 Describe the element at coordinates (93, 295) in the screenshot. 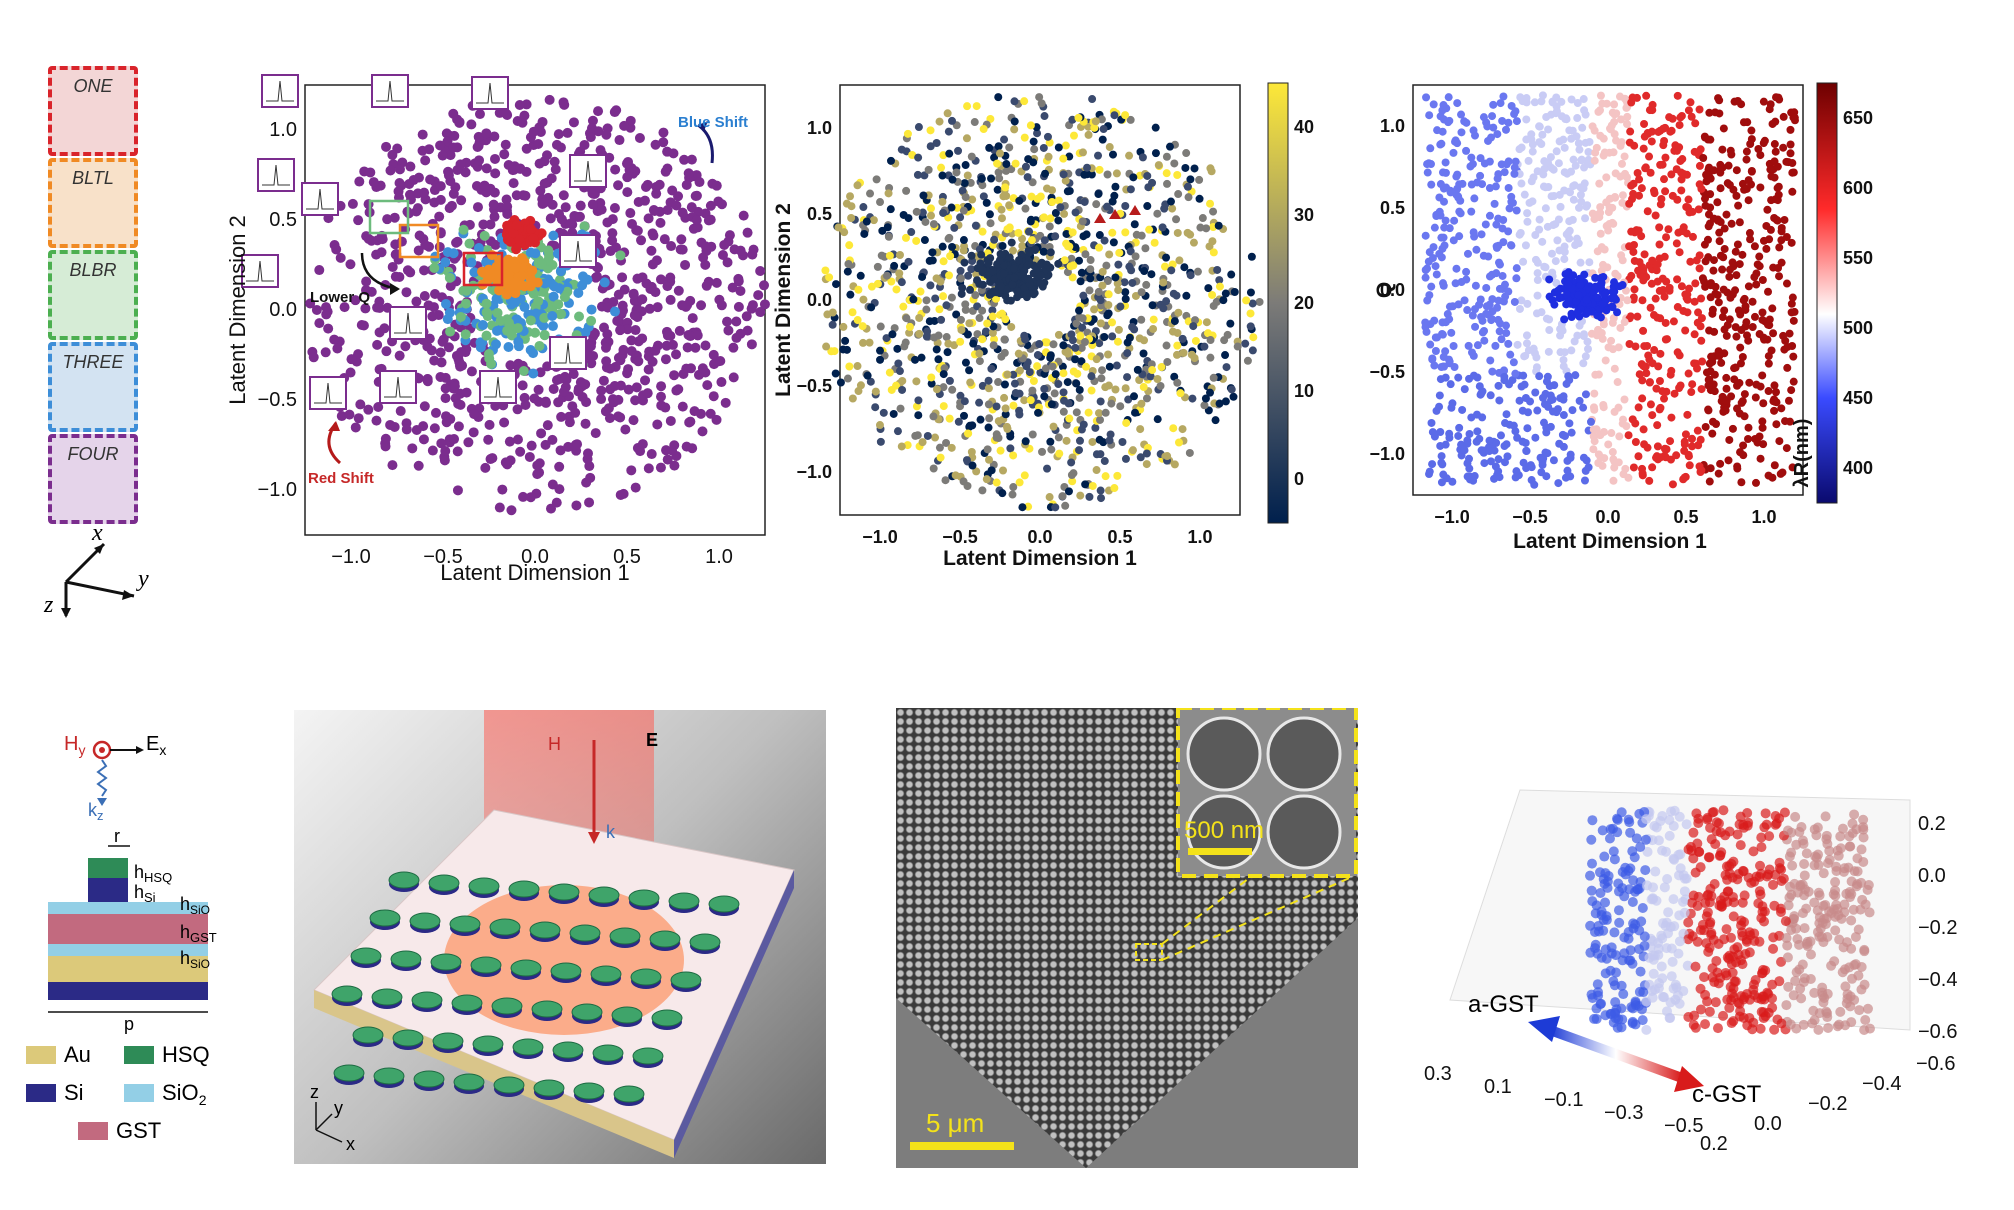

I see `config-blbr-box: BLBR` at that location.